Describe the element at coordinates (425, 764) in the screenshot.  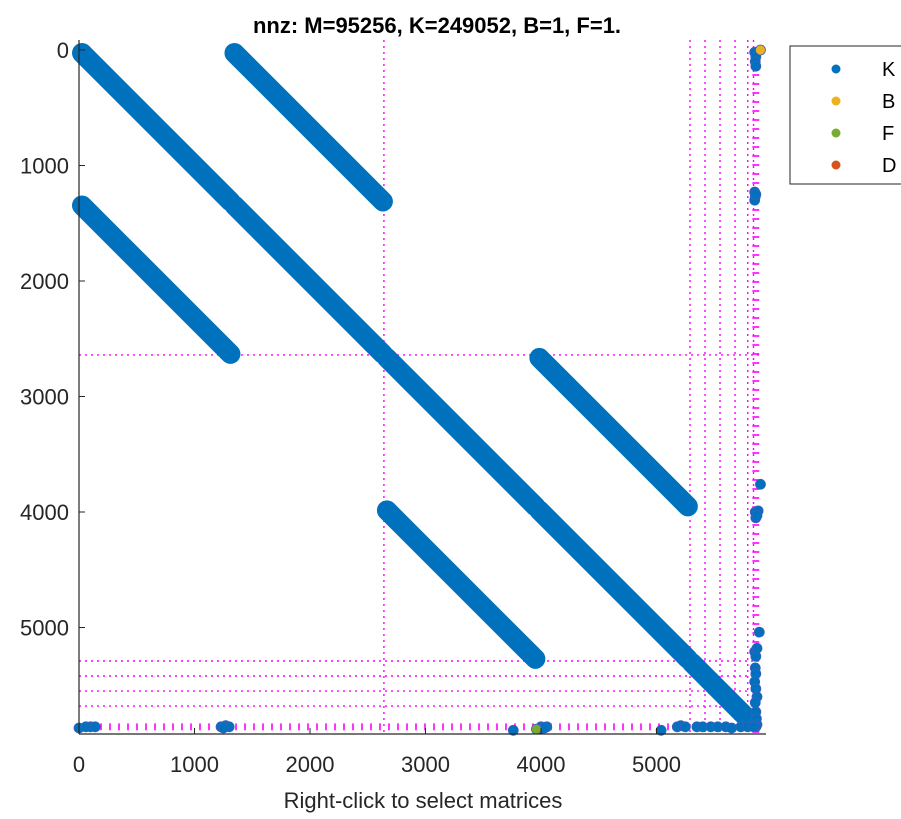
I see `x-tick-label: 3000` at that location.